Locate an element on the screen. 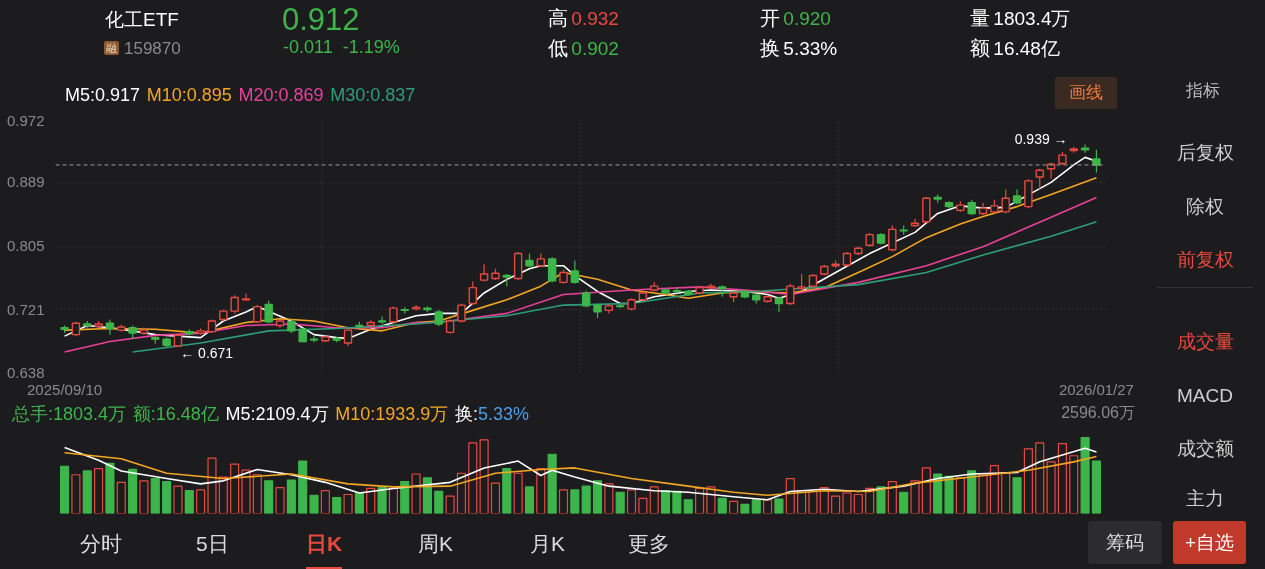  text: 0.912 is located at coordinates (321, 19).